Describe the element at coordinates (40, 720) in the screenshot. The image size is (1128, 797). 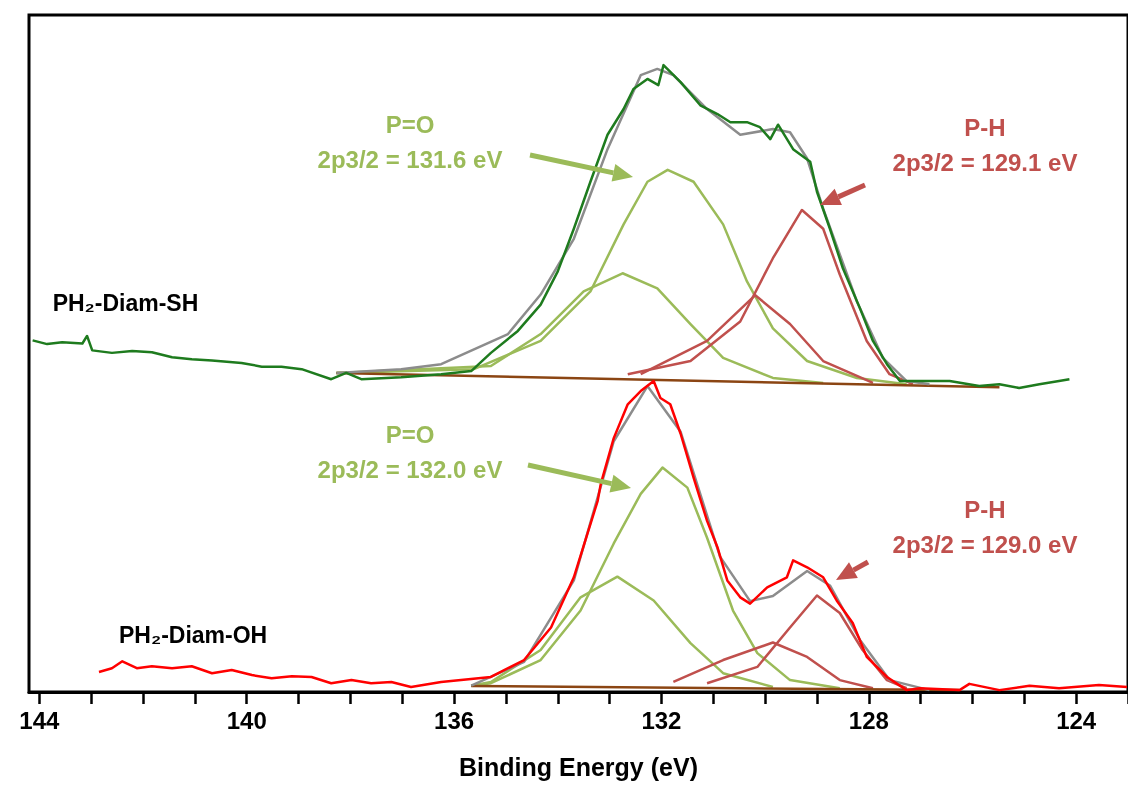
I see `x-tick-label: 144` at that location.